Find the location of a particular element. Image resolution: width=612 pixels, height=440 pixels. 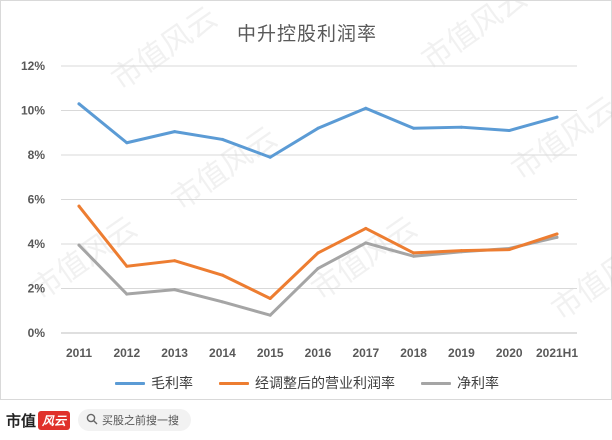

legend-label: 毛利率 is located at coordinates (172, 384).